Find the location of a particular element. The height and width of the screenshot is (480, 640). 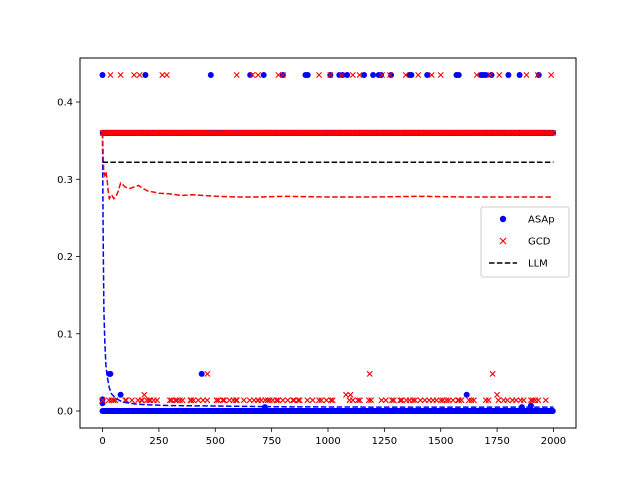

y-tick-label: 0.4 is located at coordinates (65, 103).